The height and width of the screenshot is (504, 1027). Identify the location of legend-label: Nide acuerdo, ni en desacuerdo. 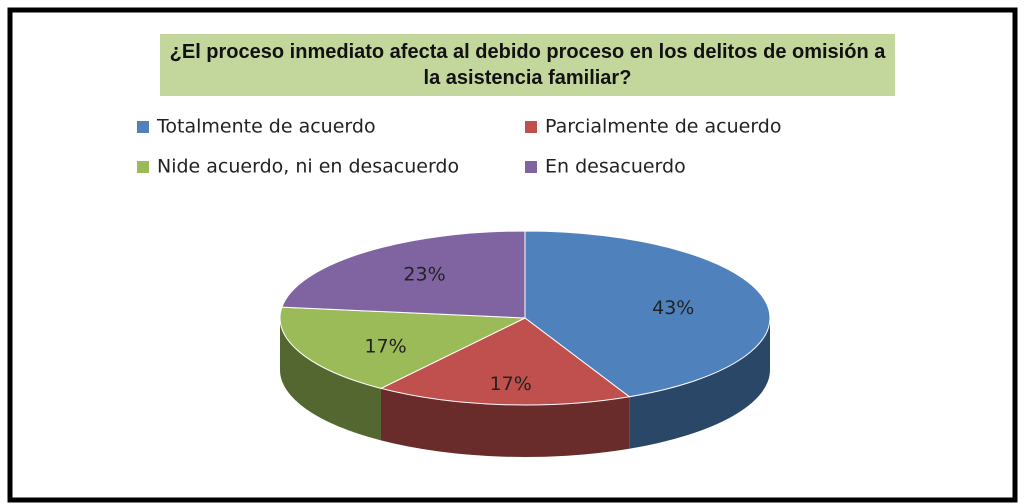
(308, 167).